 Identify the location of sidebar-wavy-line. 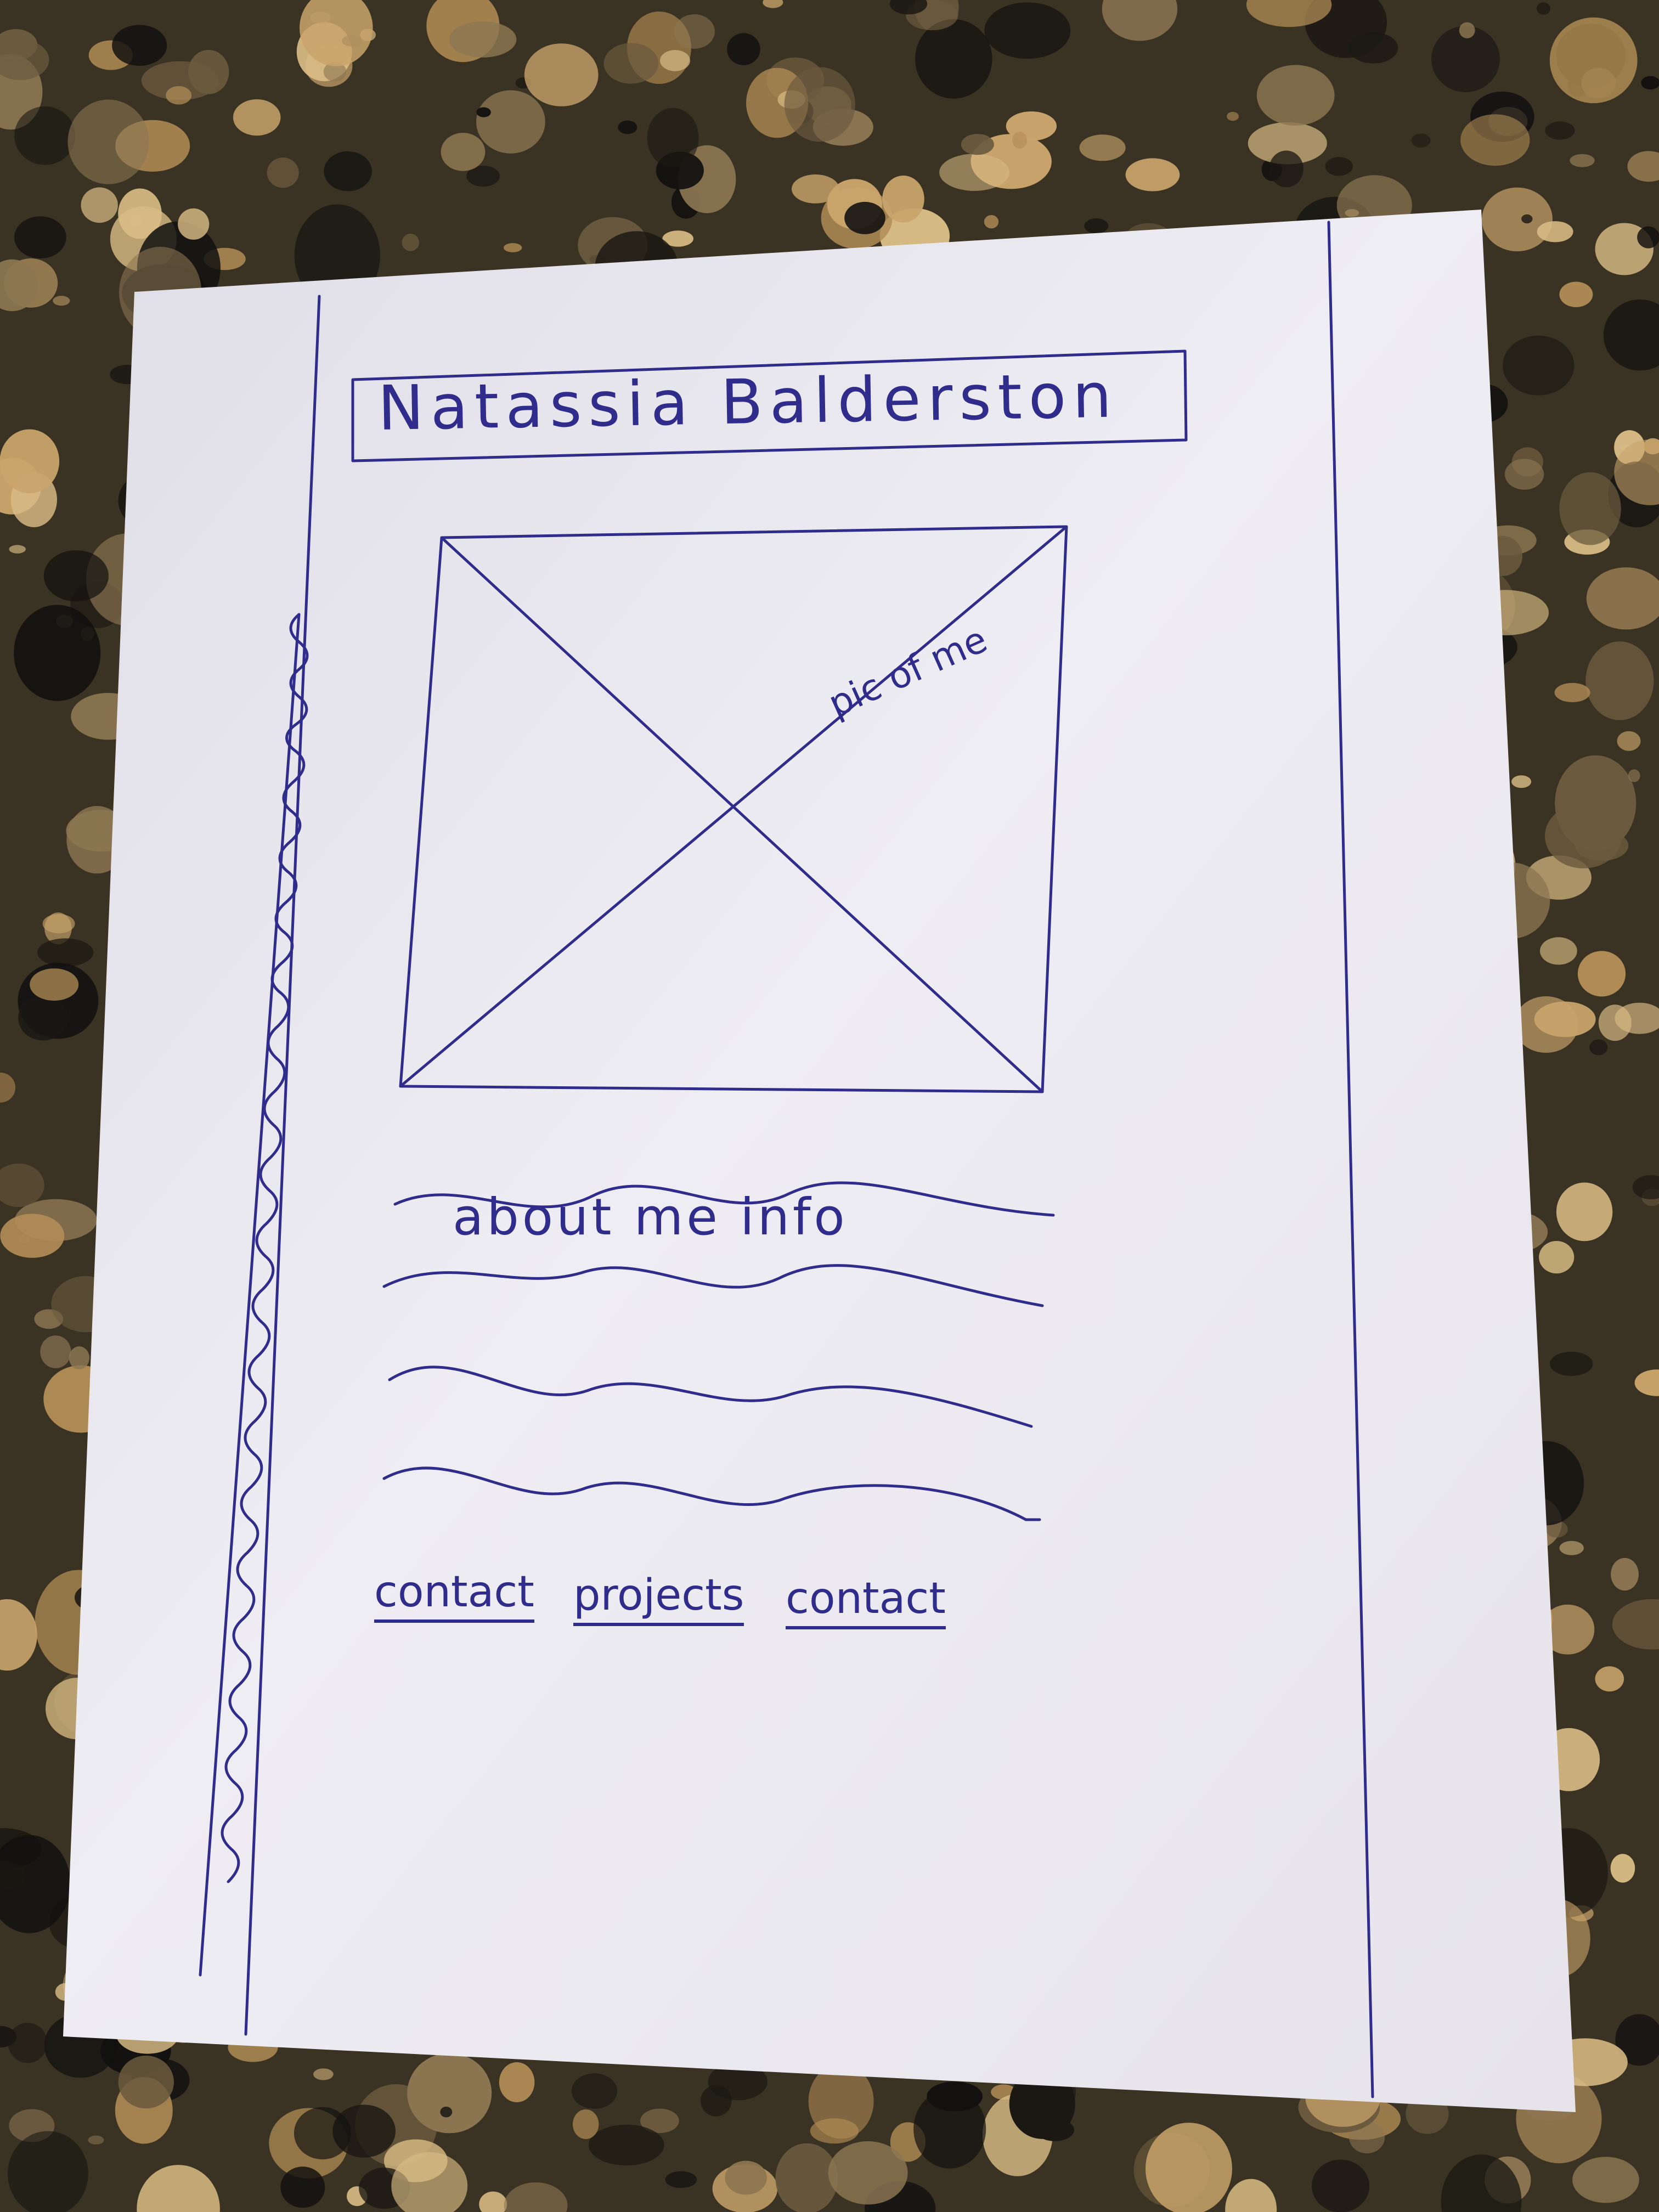
(265, 1248).